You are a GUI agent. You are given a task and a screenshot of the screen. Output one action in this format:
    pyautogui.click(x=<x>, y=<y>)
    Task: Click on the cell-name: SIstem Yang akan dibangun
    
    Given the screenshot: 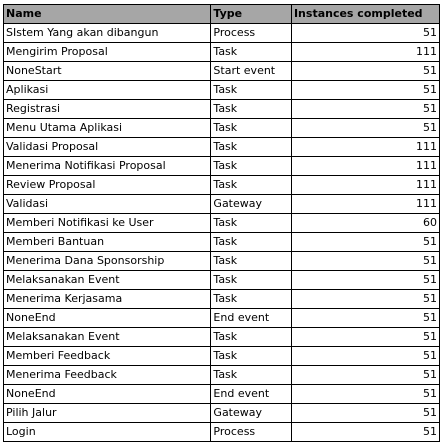 What is the action you would take?
    pyautogui.click(x=107, y=33)
    